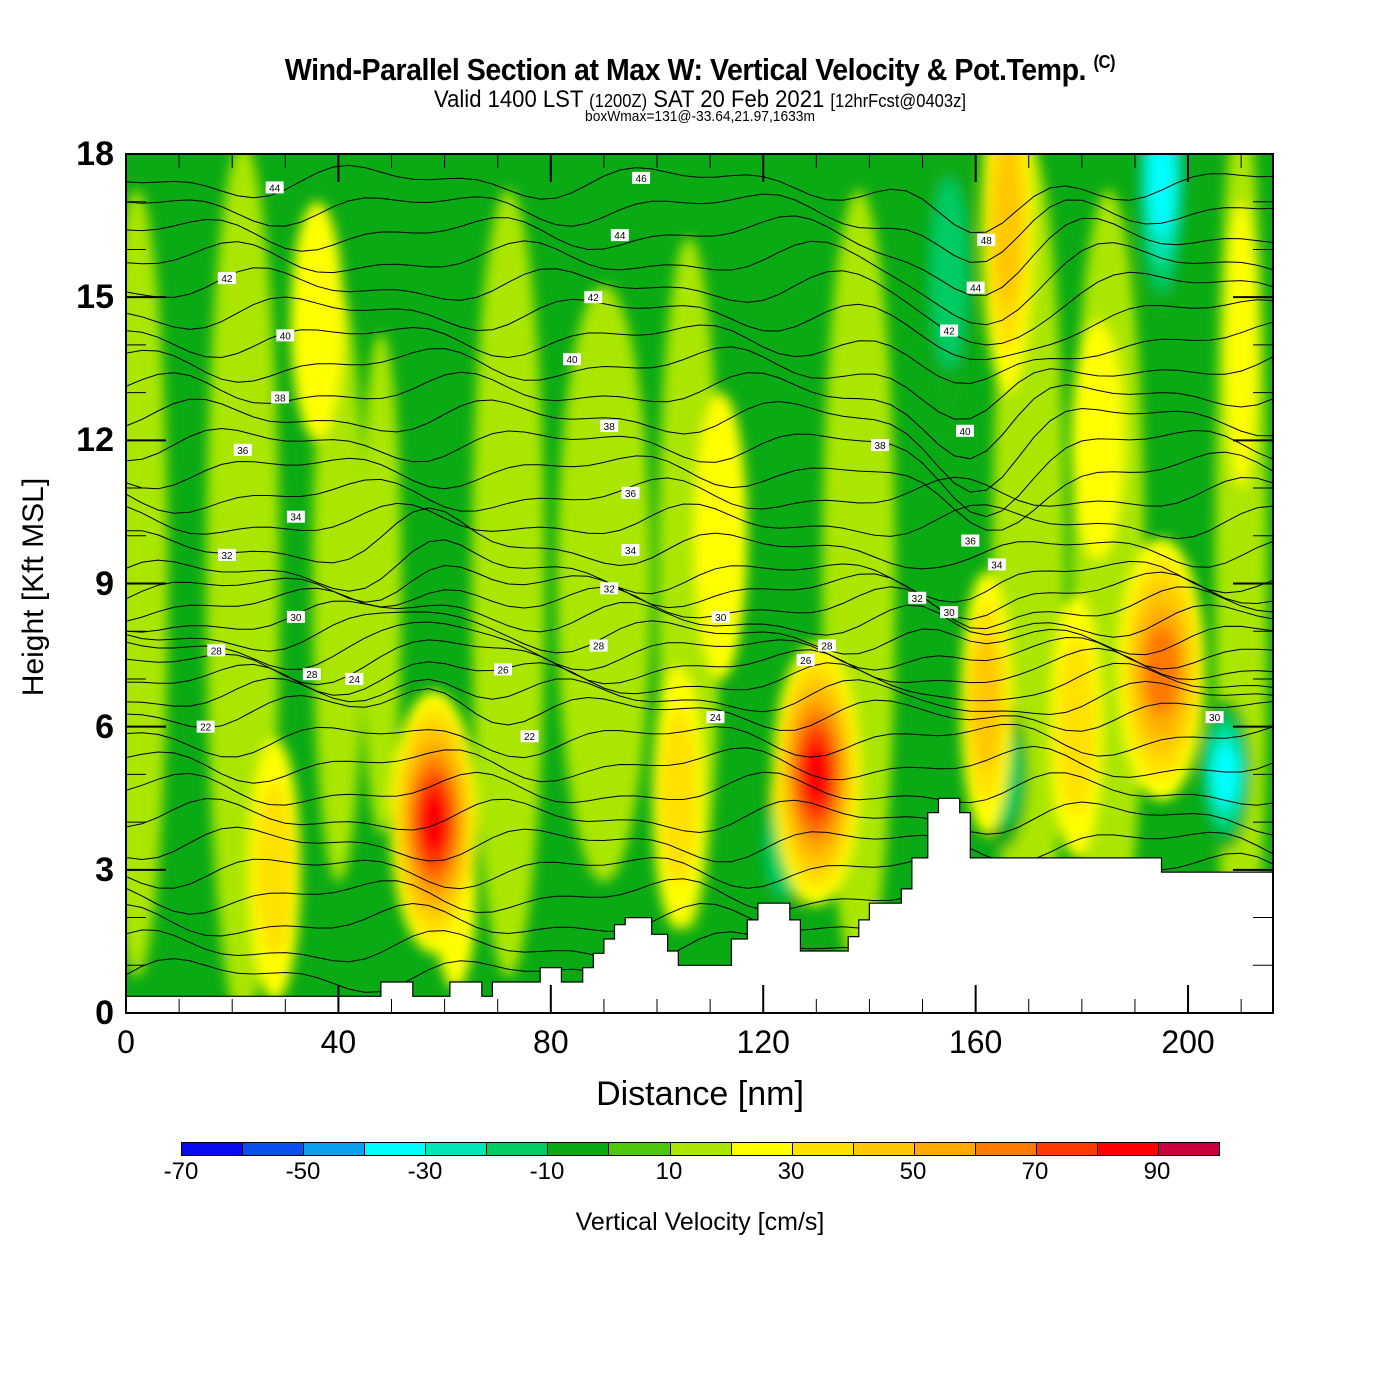  I want to click on colorbar-tick-label: 70, so click(1035, 1171).